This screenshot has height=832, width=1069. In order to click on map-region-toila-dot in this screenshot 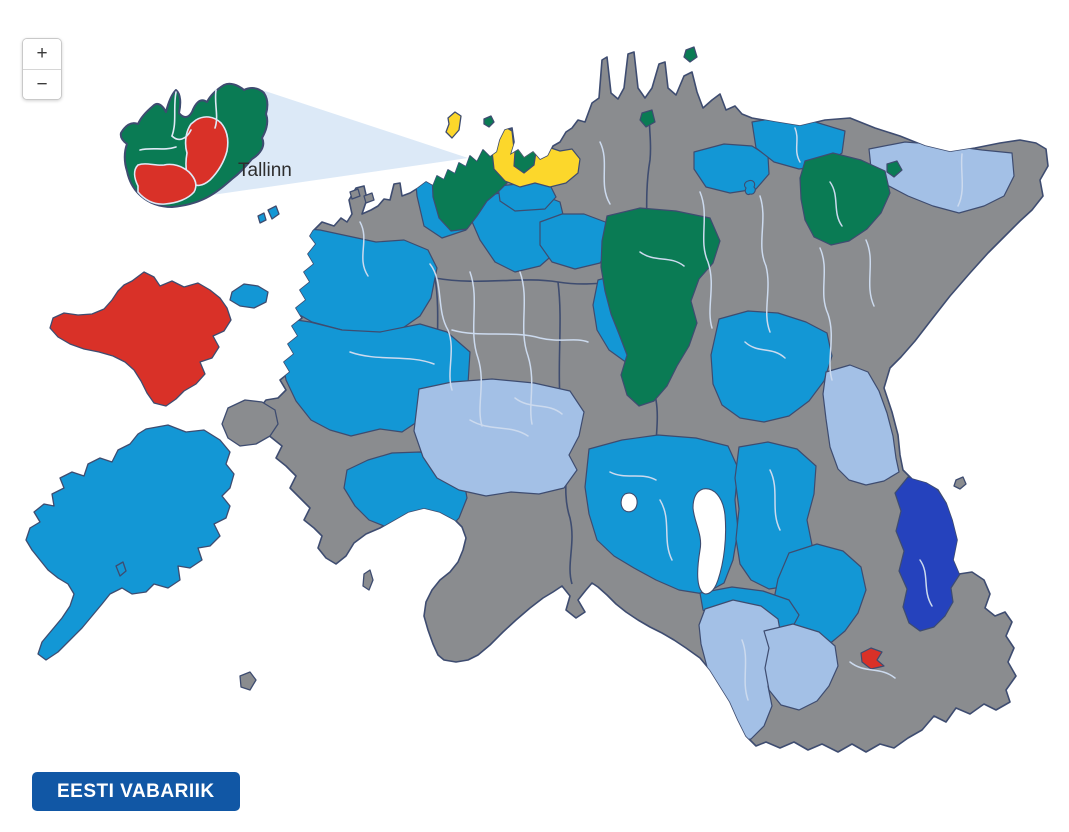, I will do `click(894, 169)`.